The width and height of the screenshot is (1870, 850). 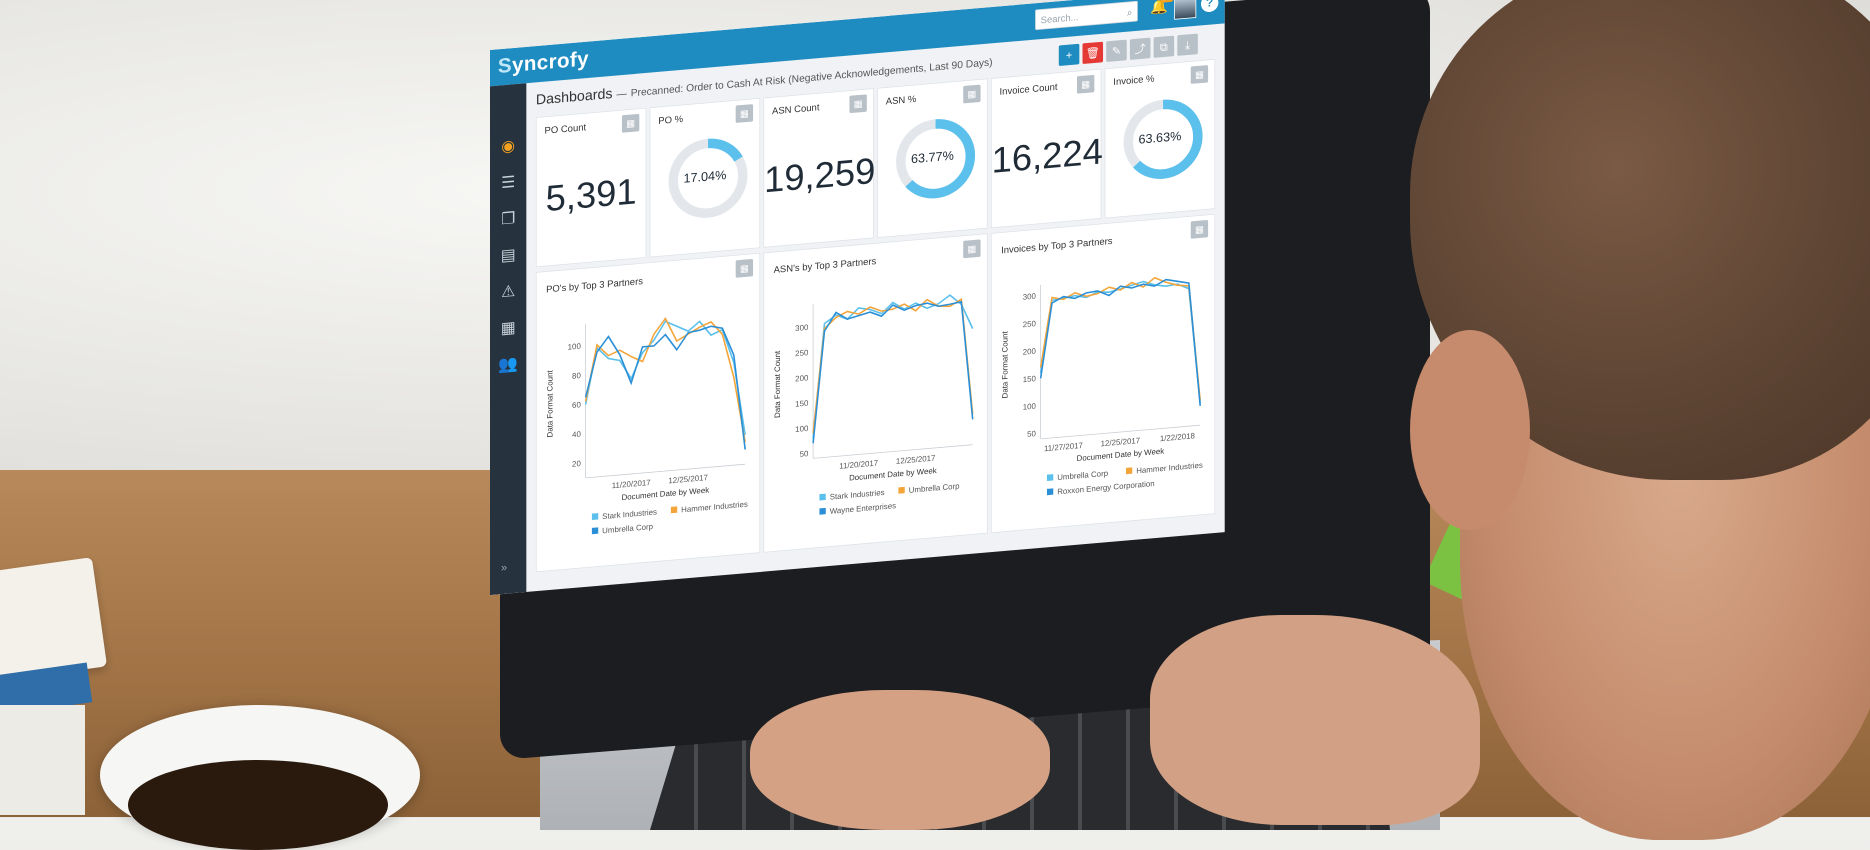 I want to click on trash-icon: 🗑, so click(x=1092, y=52).